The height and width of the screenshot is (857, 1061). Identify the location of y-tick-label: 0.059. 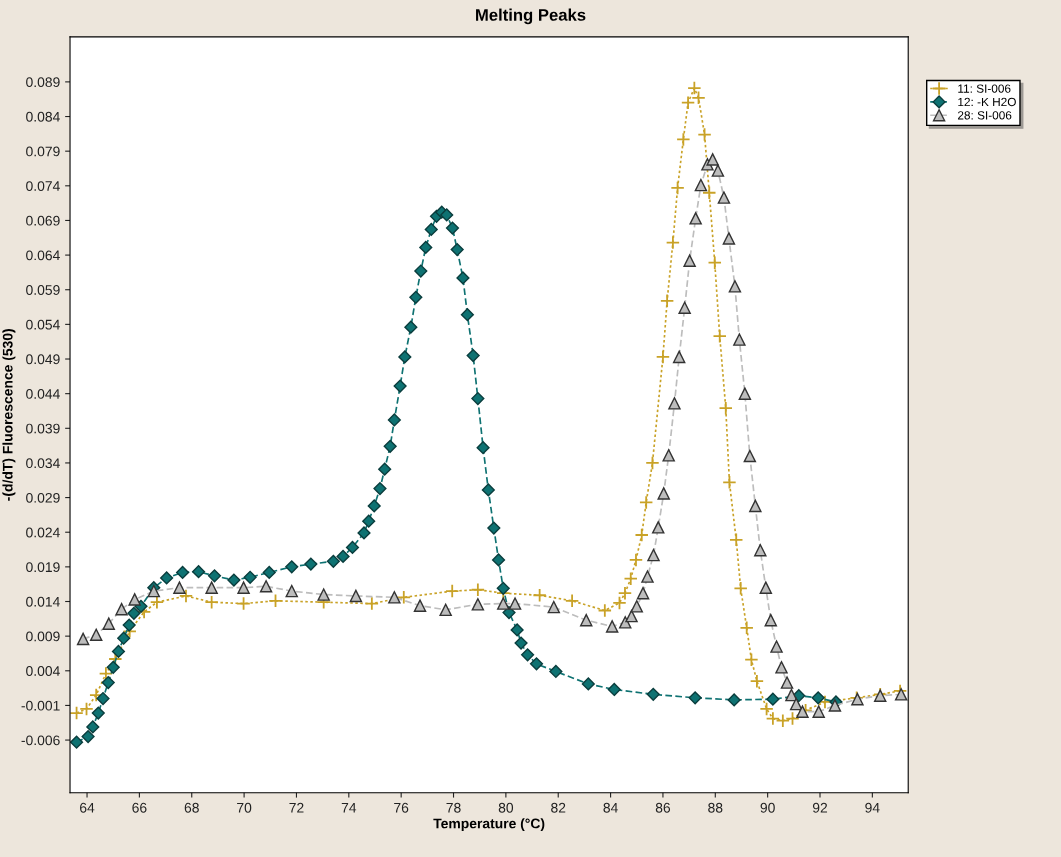
(43, 290).